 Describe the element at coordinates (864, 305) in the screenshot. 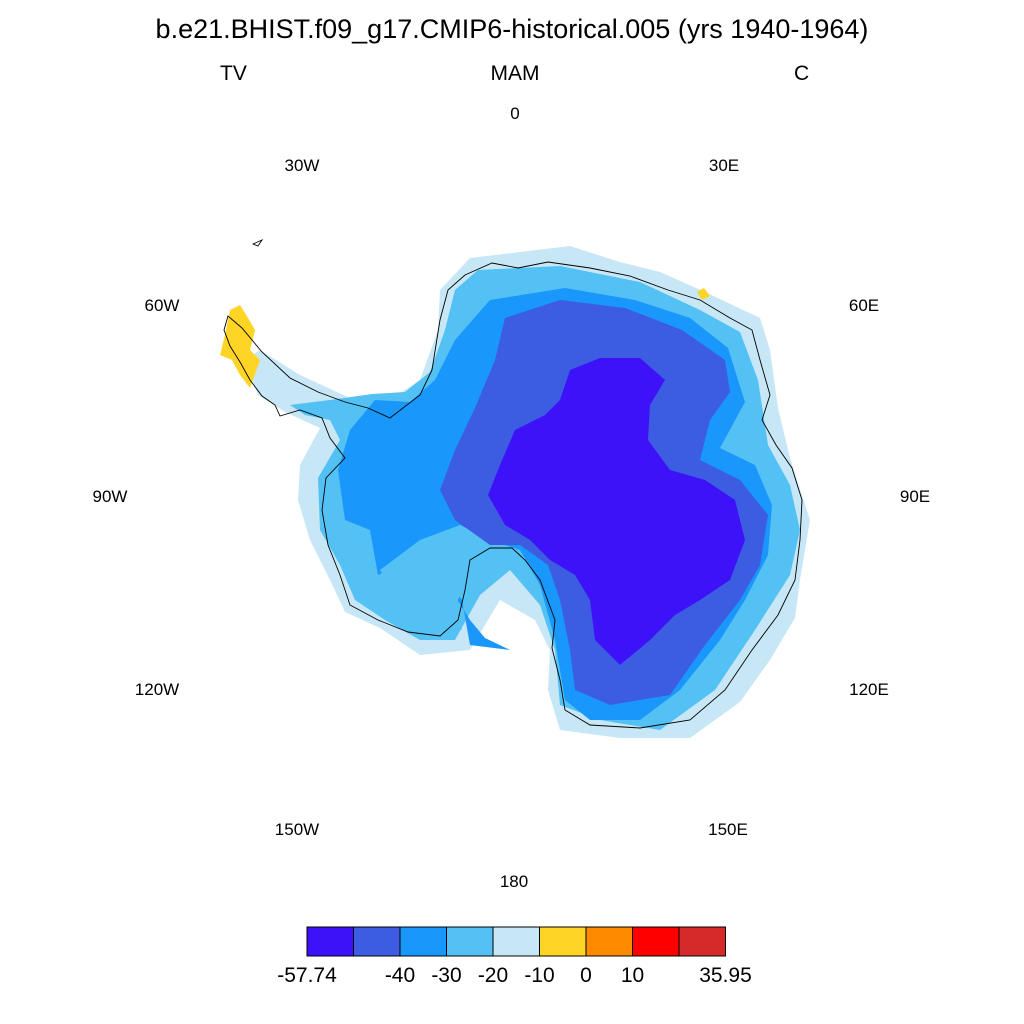

I see `lon-label-60e: 60E` at that location.